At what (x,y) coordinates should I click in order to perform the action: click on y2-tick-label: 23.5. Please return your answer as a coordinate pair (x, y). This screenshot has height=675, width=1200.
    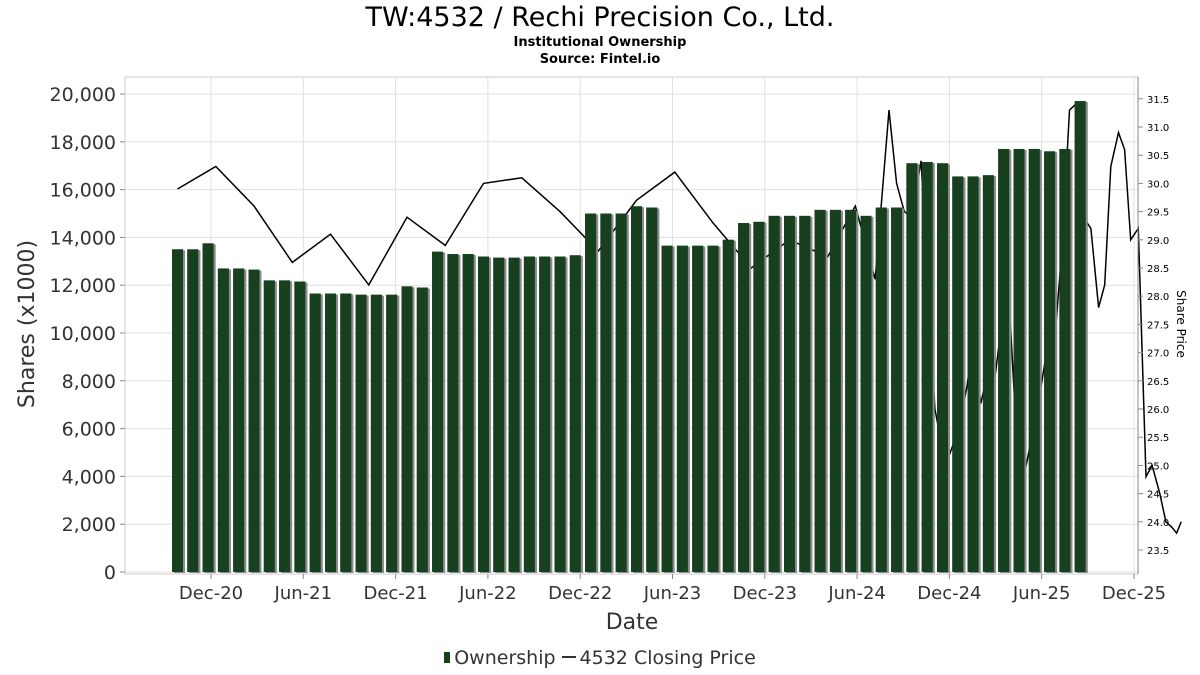
    Looking at the image, I should click on (1158, 551).